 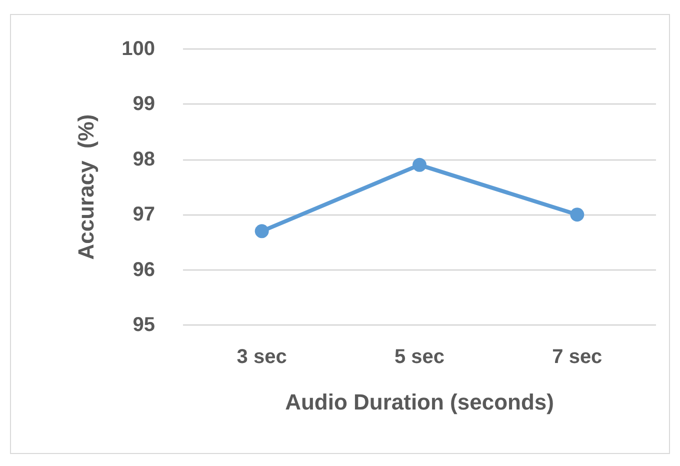 What do you see at coordinates (419, 402) in the screenshot?
I see `x-axis-title: Audio Duration (seconds)` at bounding box center [419, 402].